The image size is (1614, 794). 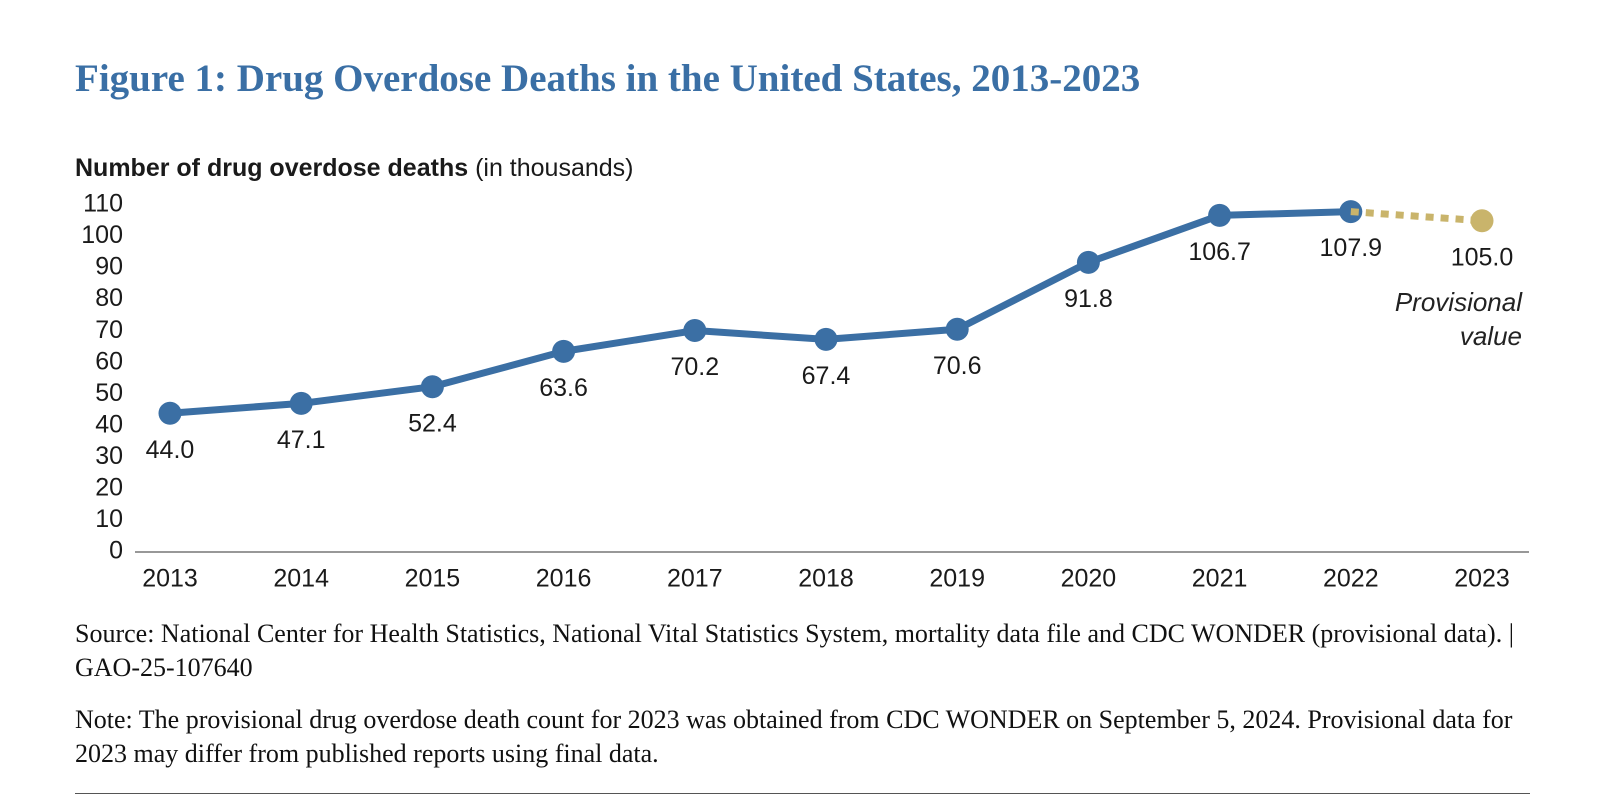 I want to click on data-label: 106.7, so click(x=1219, y=252).